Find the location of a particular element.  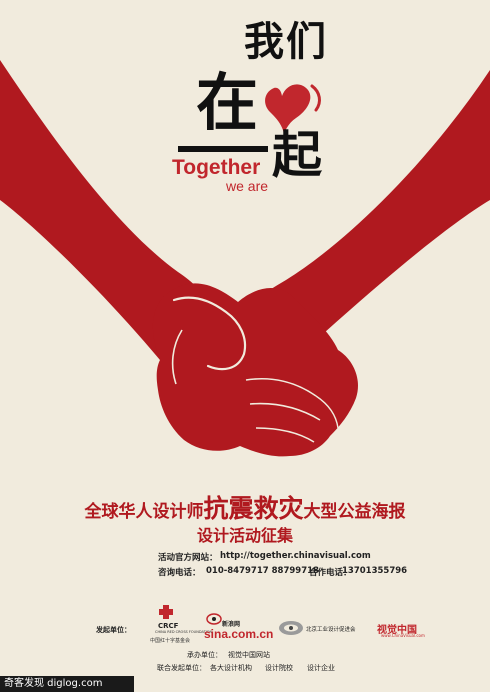

phone-numbers: 010-8479717 88799718 is located at coordinates (262, 571).